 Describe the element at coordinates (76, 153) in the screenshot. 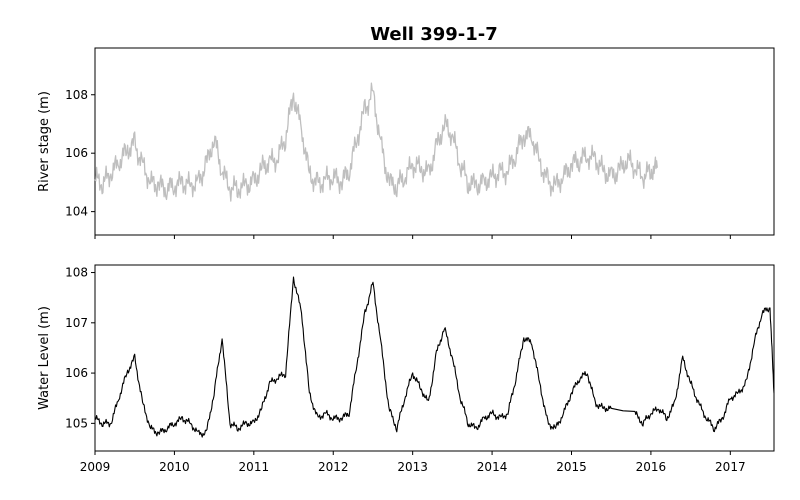

I see `river-stage-ytick-label: 106` at that location.